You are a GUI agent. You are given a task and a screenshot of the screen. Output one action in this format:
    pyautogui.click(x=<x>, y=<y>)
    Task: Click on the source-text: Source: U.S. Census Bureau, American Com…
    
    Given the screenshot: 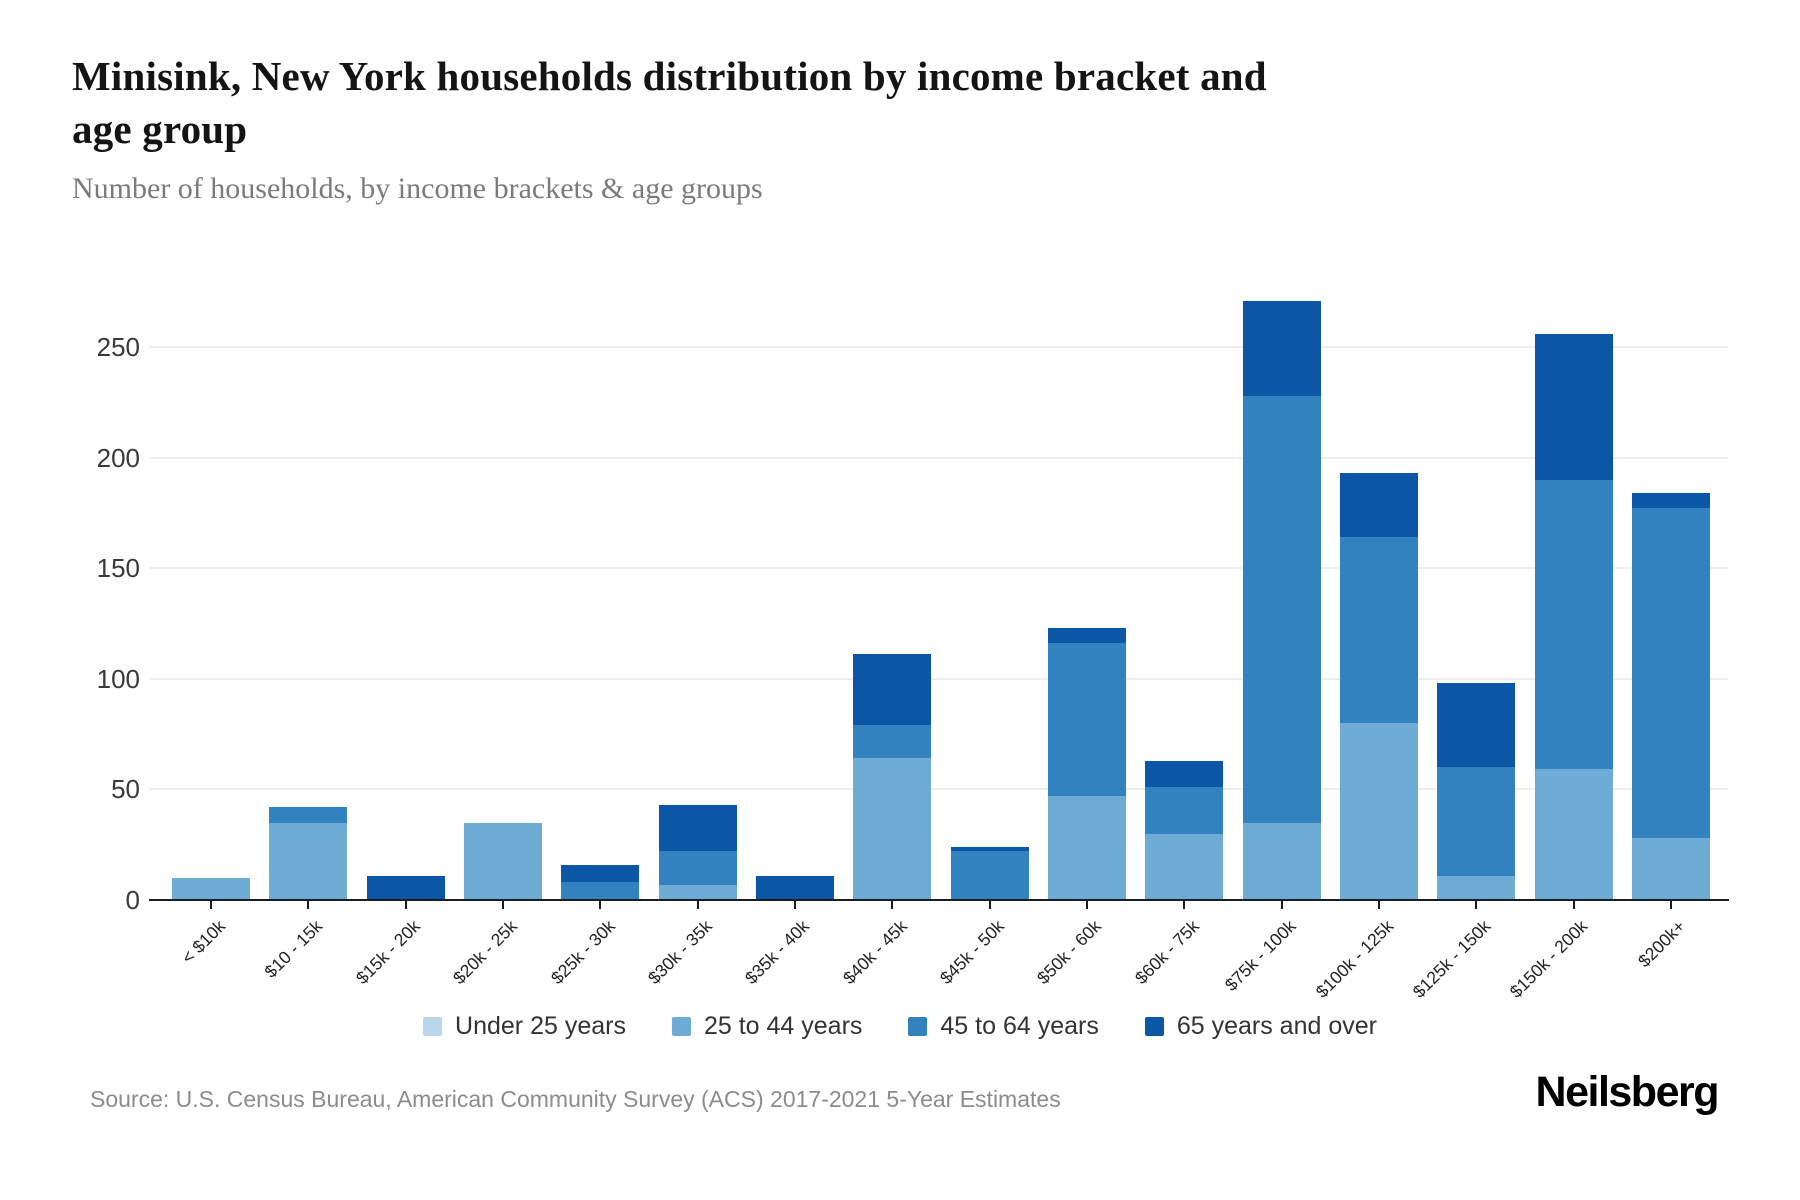 What is the action you would take?
    pyautogui.click(x=575, y=1099)
    